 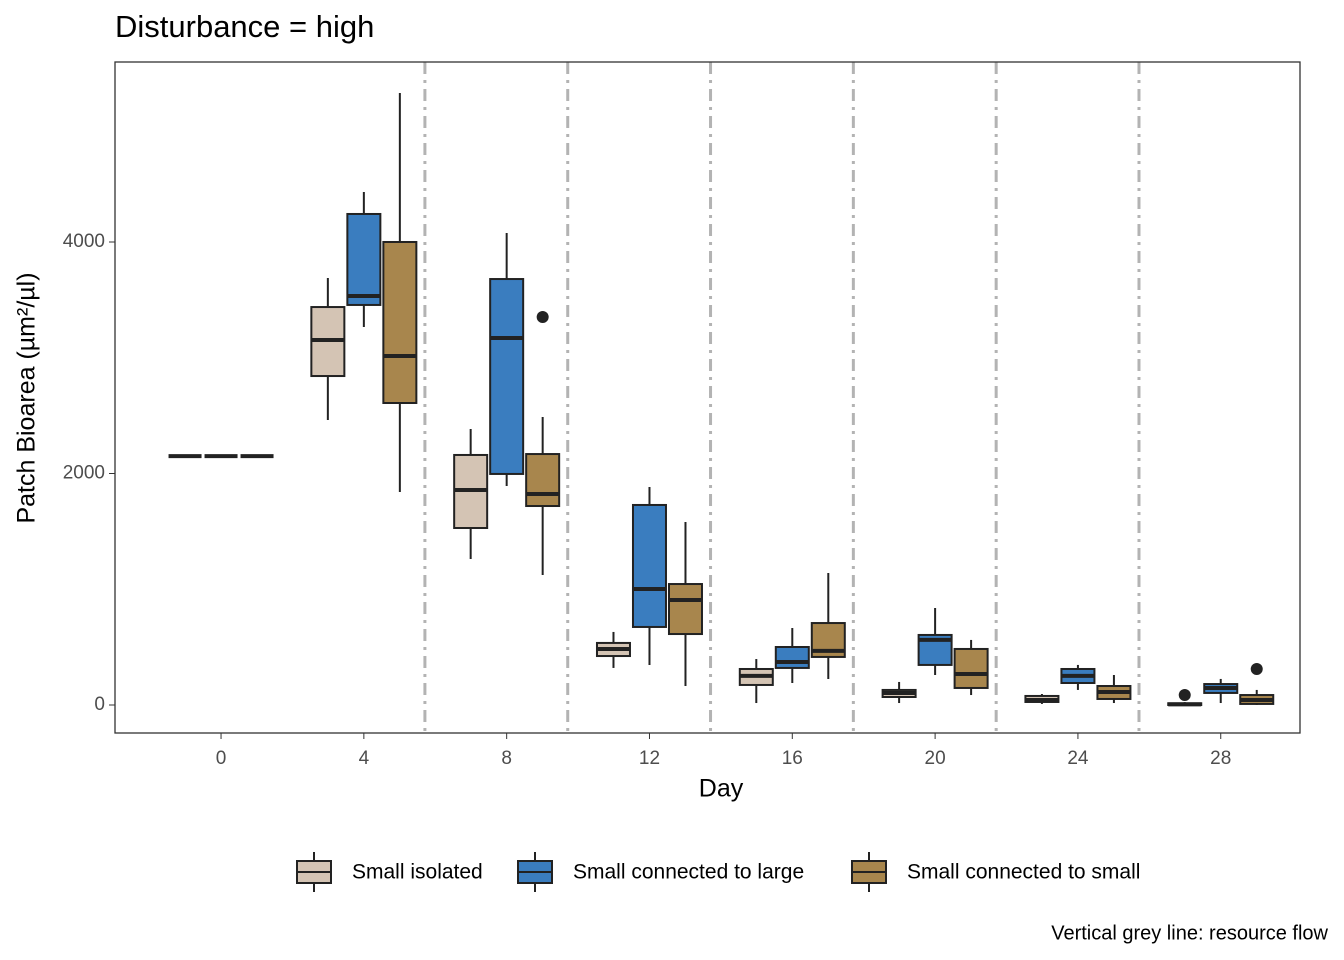 I want to click on x-tick-label: 12, so click(x=649, y=758).